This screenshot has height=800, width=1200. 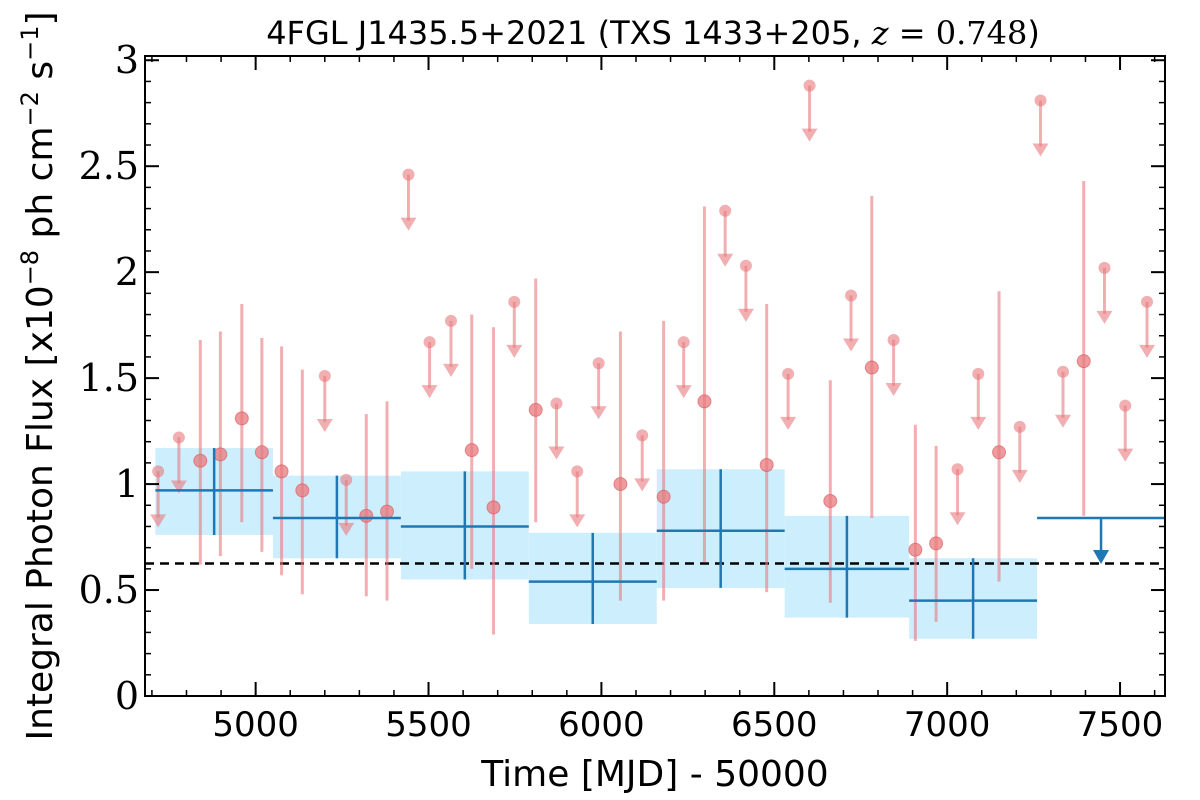 What do you see at coordinates (428, 725) in the screenshot?
I see `x-tick-label: 5500` at bounding box center [428, 725].